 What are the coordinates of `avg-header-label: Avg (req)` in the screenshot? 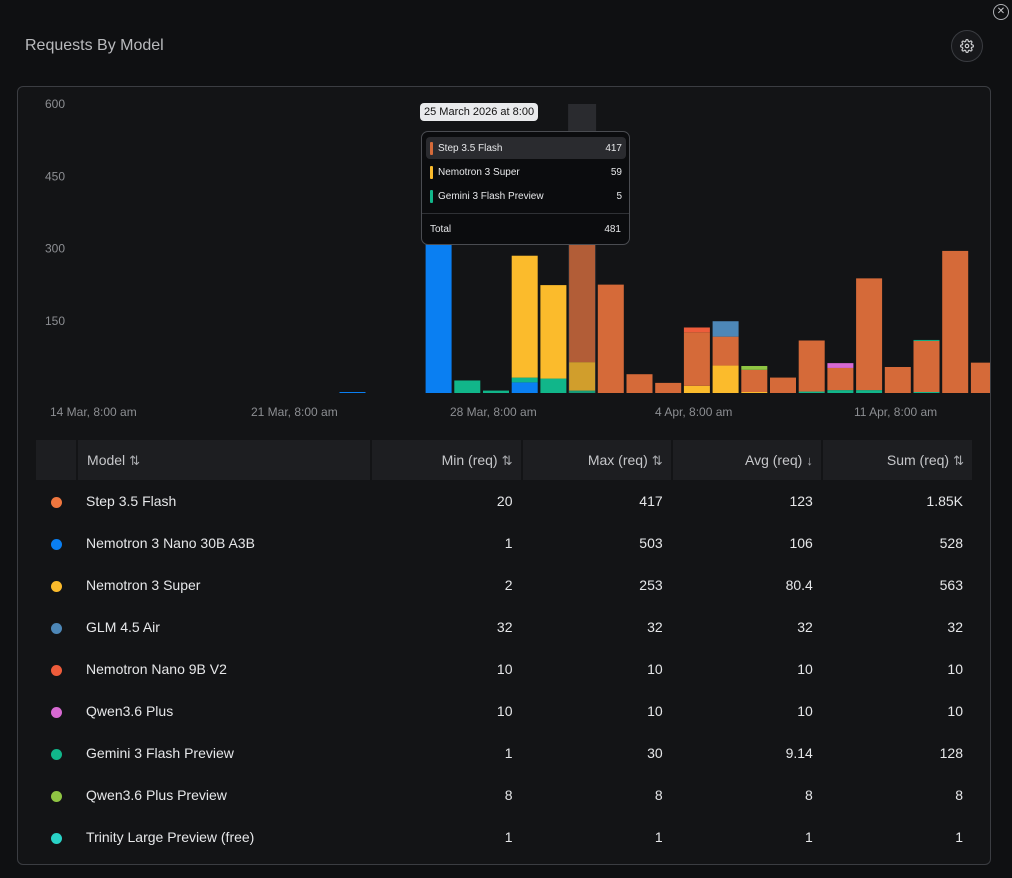 It's located at (773, 460).